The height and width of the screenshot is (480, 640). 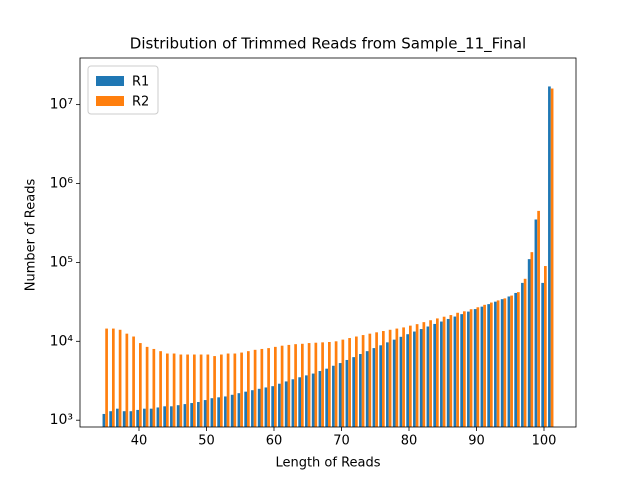 I want to click on x-tick-label: 60, so click(x=274, y=441).